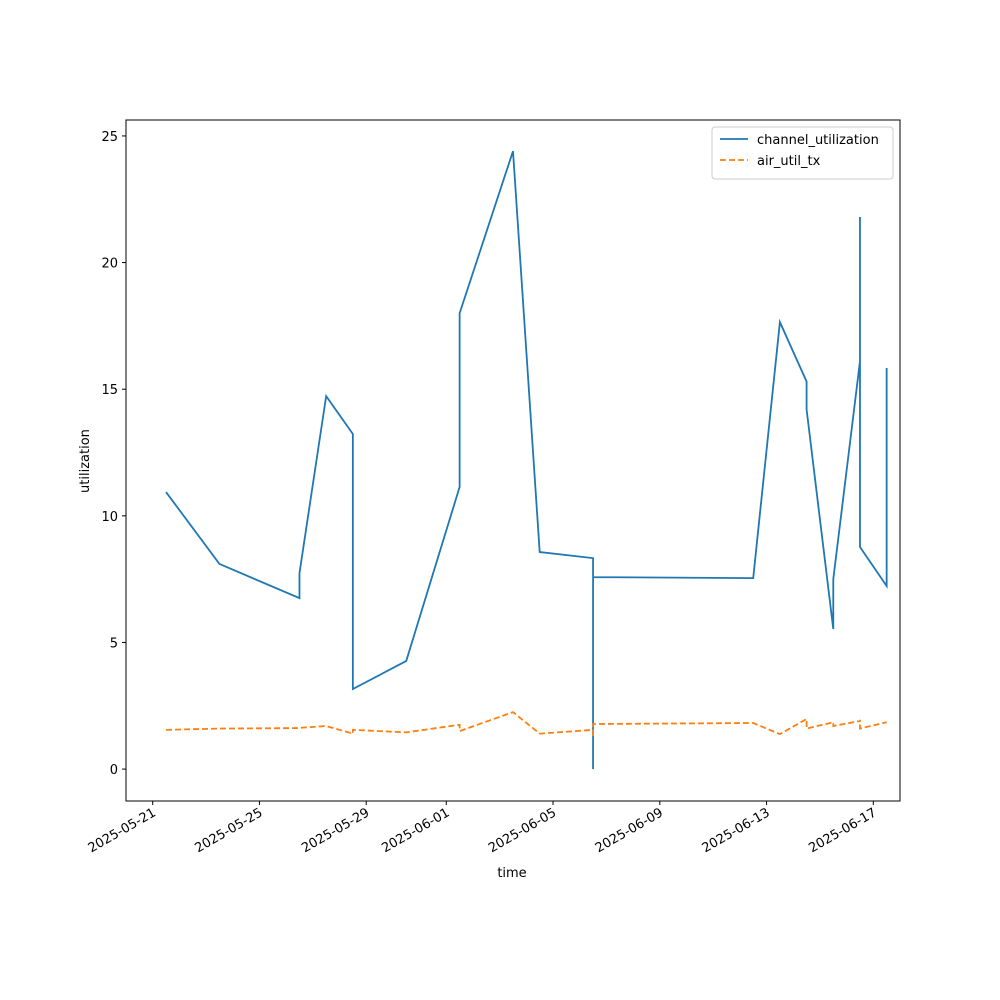 The width and height of the screenshot is (1000, 1000). I want to click on legend-label: channel_utilization, so click(818, 140).